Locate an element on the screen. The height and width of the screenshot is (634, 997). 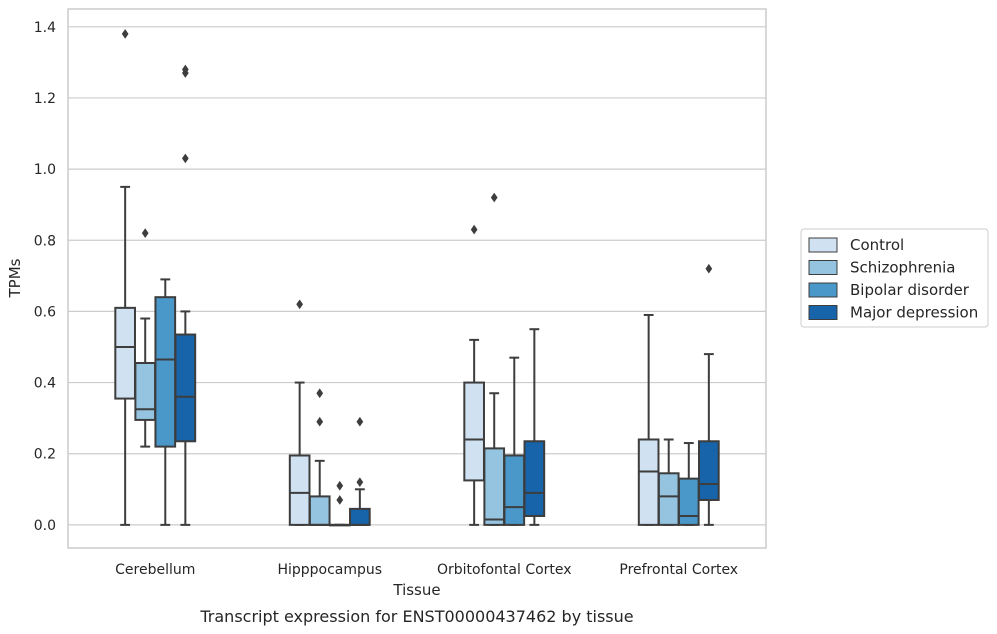
legend-label-1: Schizophrenia is located at coordinates (902, 268).